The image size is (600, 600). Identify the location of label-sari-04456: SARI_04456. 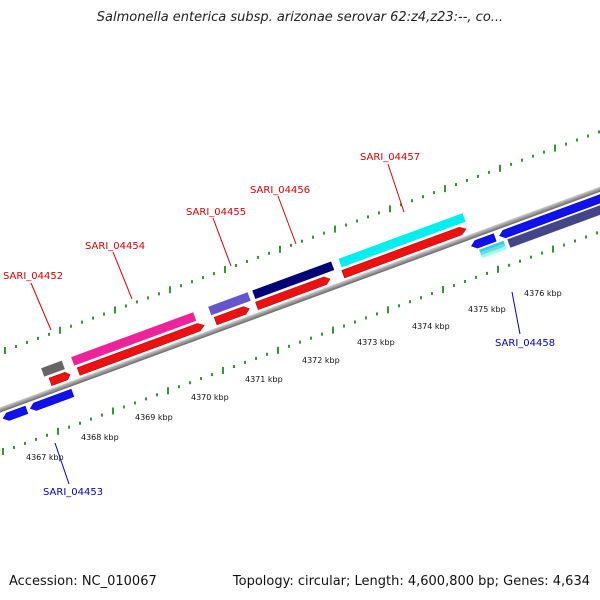
(280, 190).